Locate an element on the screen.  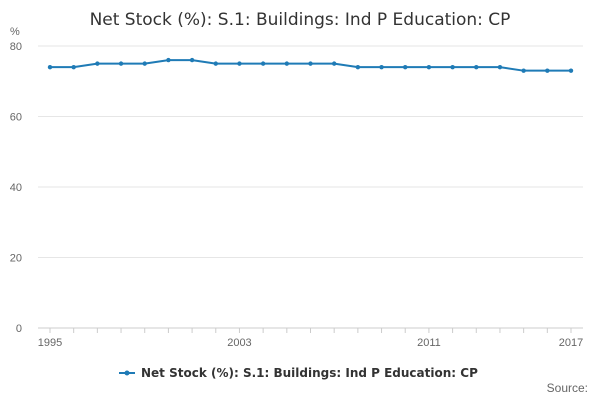
y-axis-ticks: 0 20 40 60 80 is located at coordinates (16, 188).